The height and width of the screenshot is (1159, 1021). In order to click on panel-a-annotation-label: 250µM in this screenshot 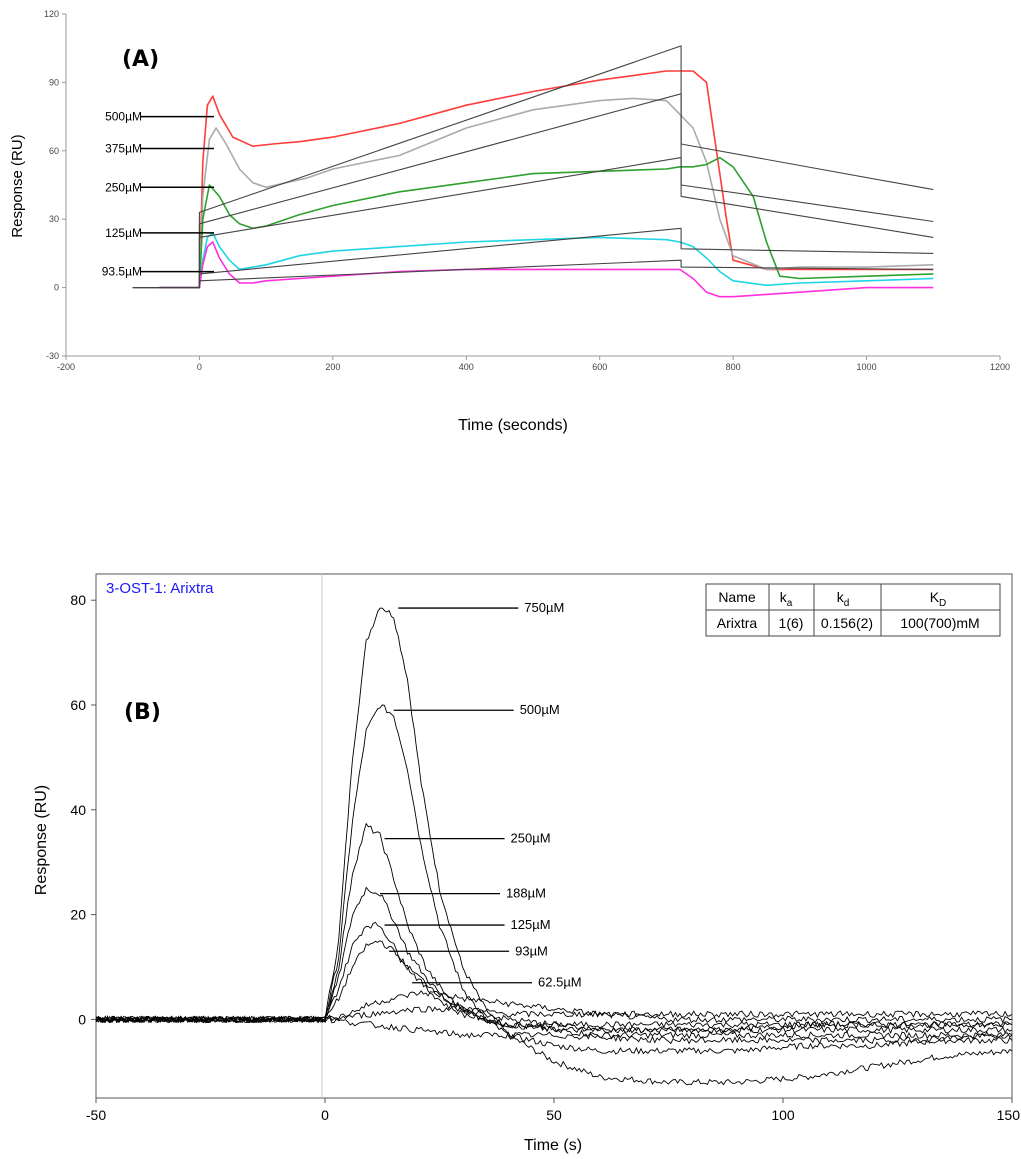, I will do `click(123, 187)`.